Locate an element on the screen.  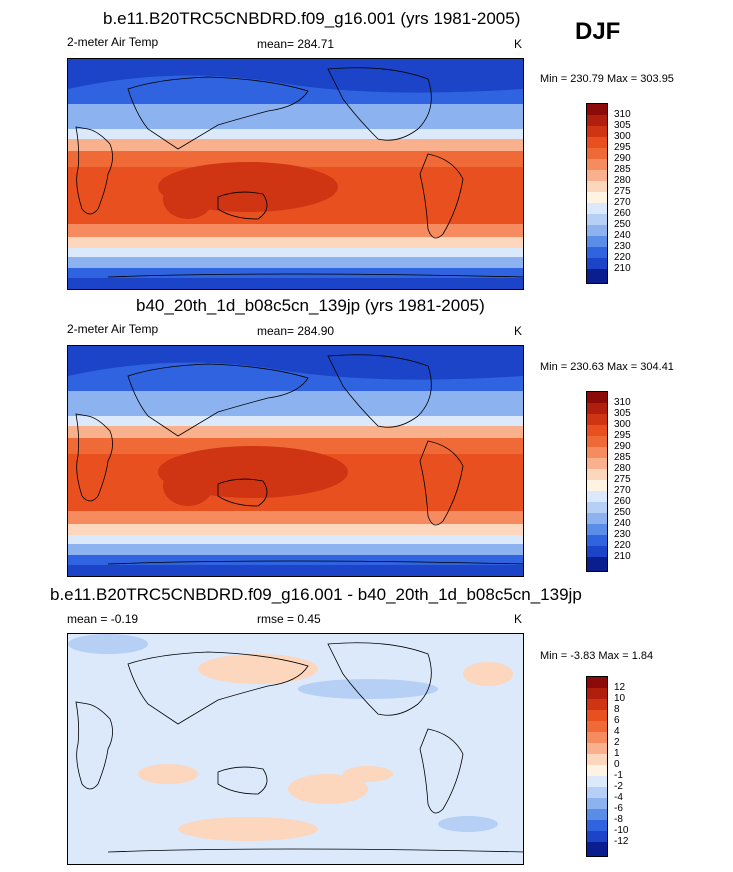
colorbar-tick: 1 is located at coordinates (617, 753).